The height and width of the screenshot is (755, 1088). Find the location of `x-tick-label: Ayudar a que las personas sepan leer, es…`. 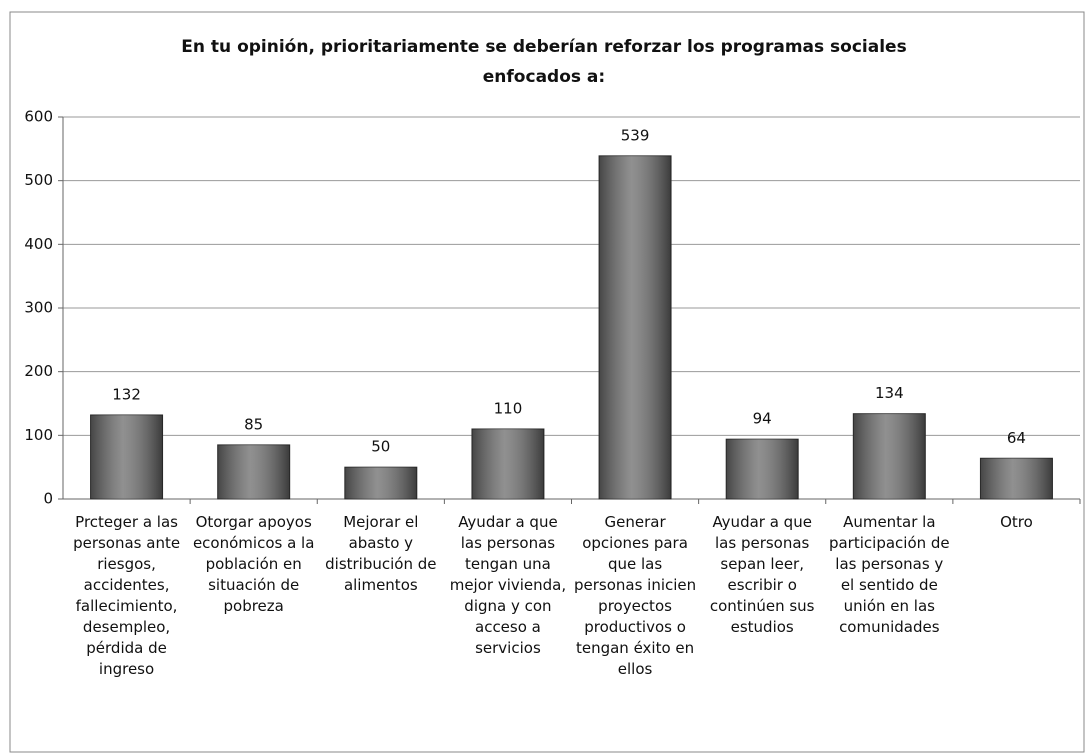

x-tick-label: Ayudar a que las personas sepan leer, es… is located at coordinates (762, 574).